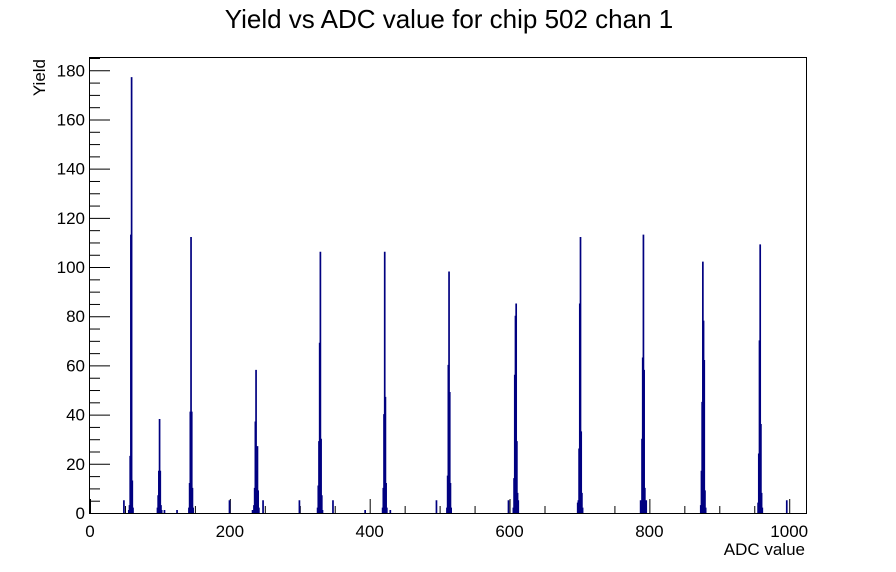  I want to click on y-tick: 60, so click(88, 365).